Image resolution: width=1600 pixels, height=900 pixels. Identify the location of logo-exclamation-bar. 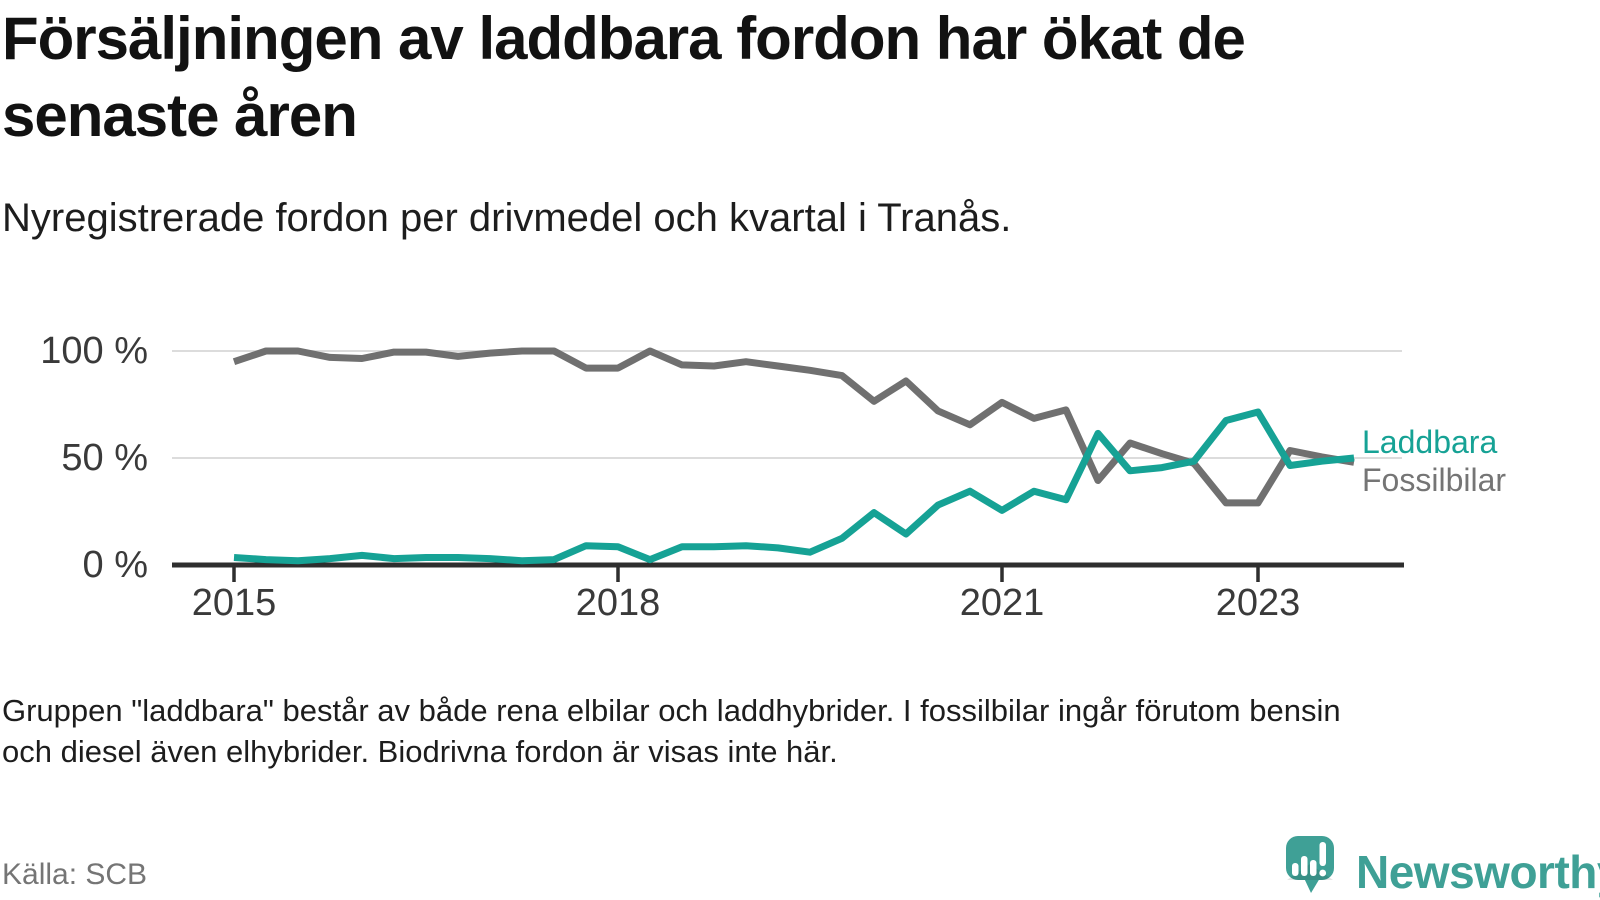
(1322, 854).